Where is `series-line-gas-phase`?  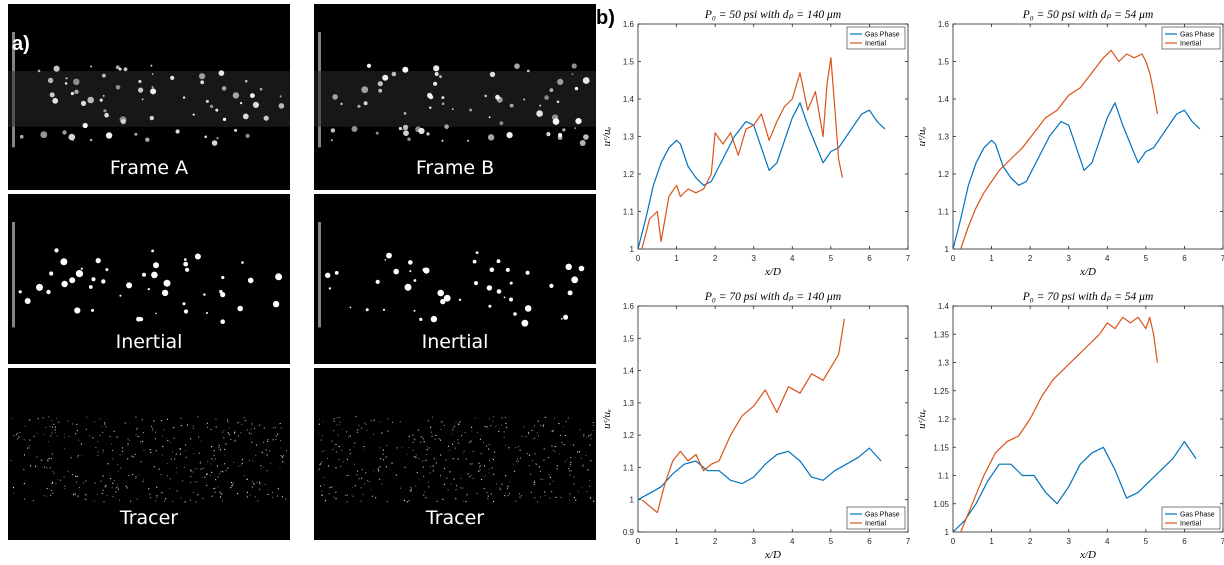 series-line-gas-phase is located at coordinates (761, 176).